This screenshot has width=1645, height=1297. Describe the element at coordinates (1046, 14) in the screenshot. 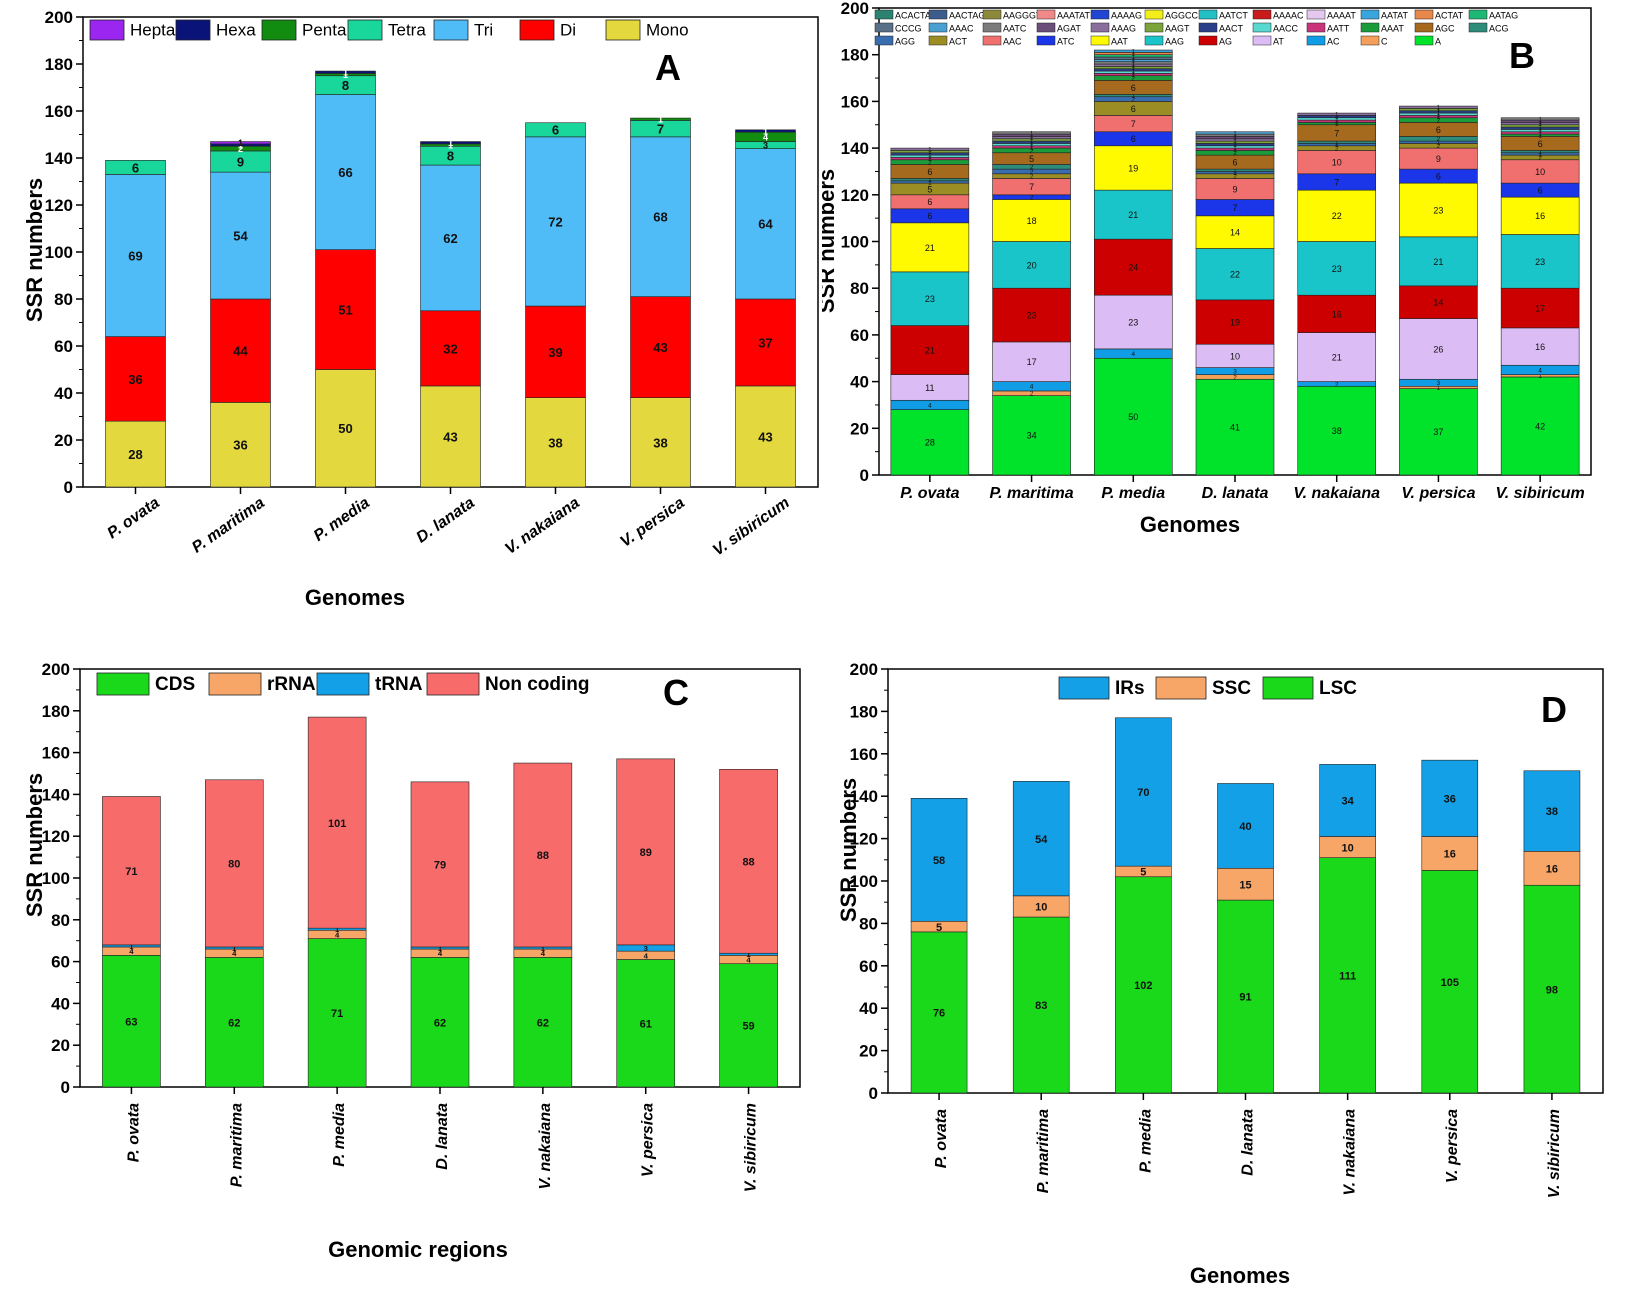

I see `panel-b-legend-swatch-aaatat` at that location.